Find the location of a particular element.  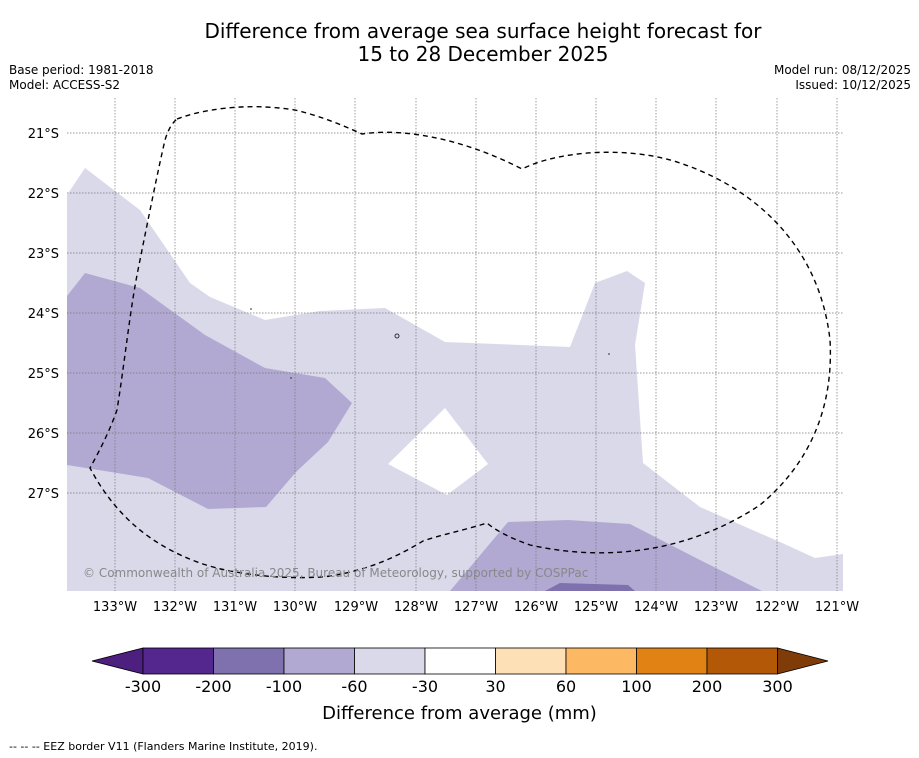

lon-label: 133°W is located at coordinates (115, 607).